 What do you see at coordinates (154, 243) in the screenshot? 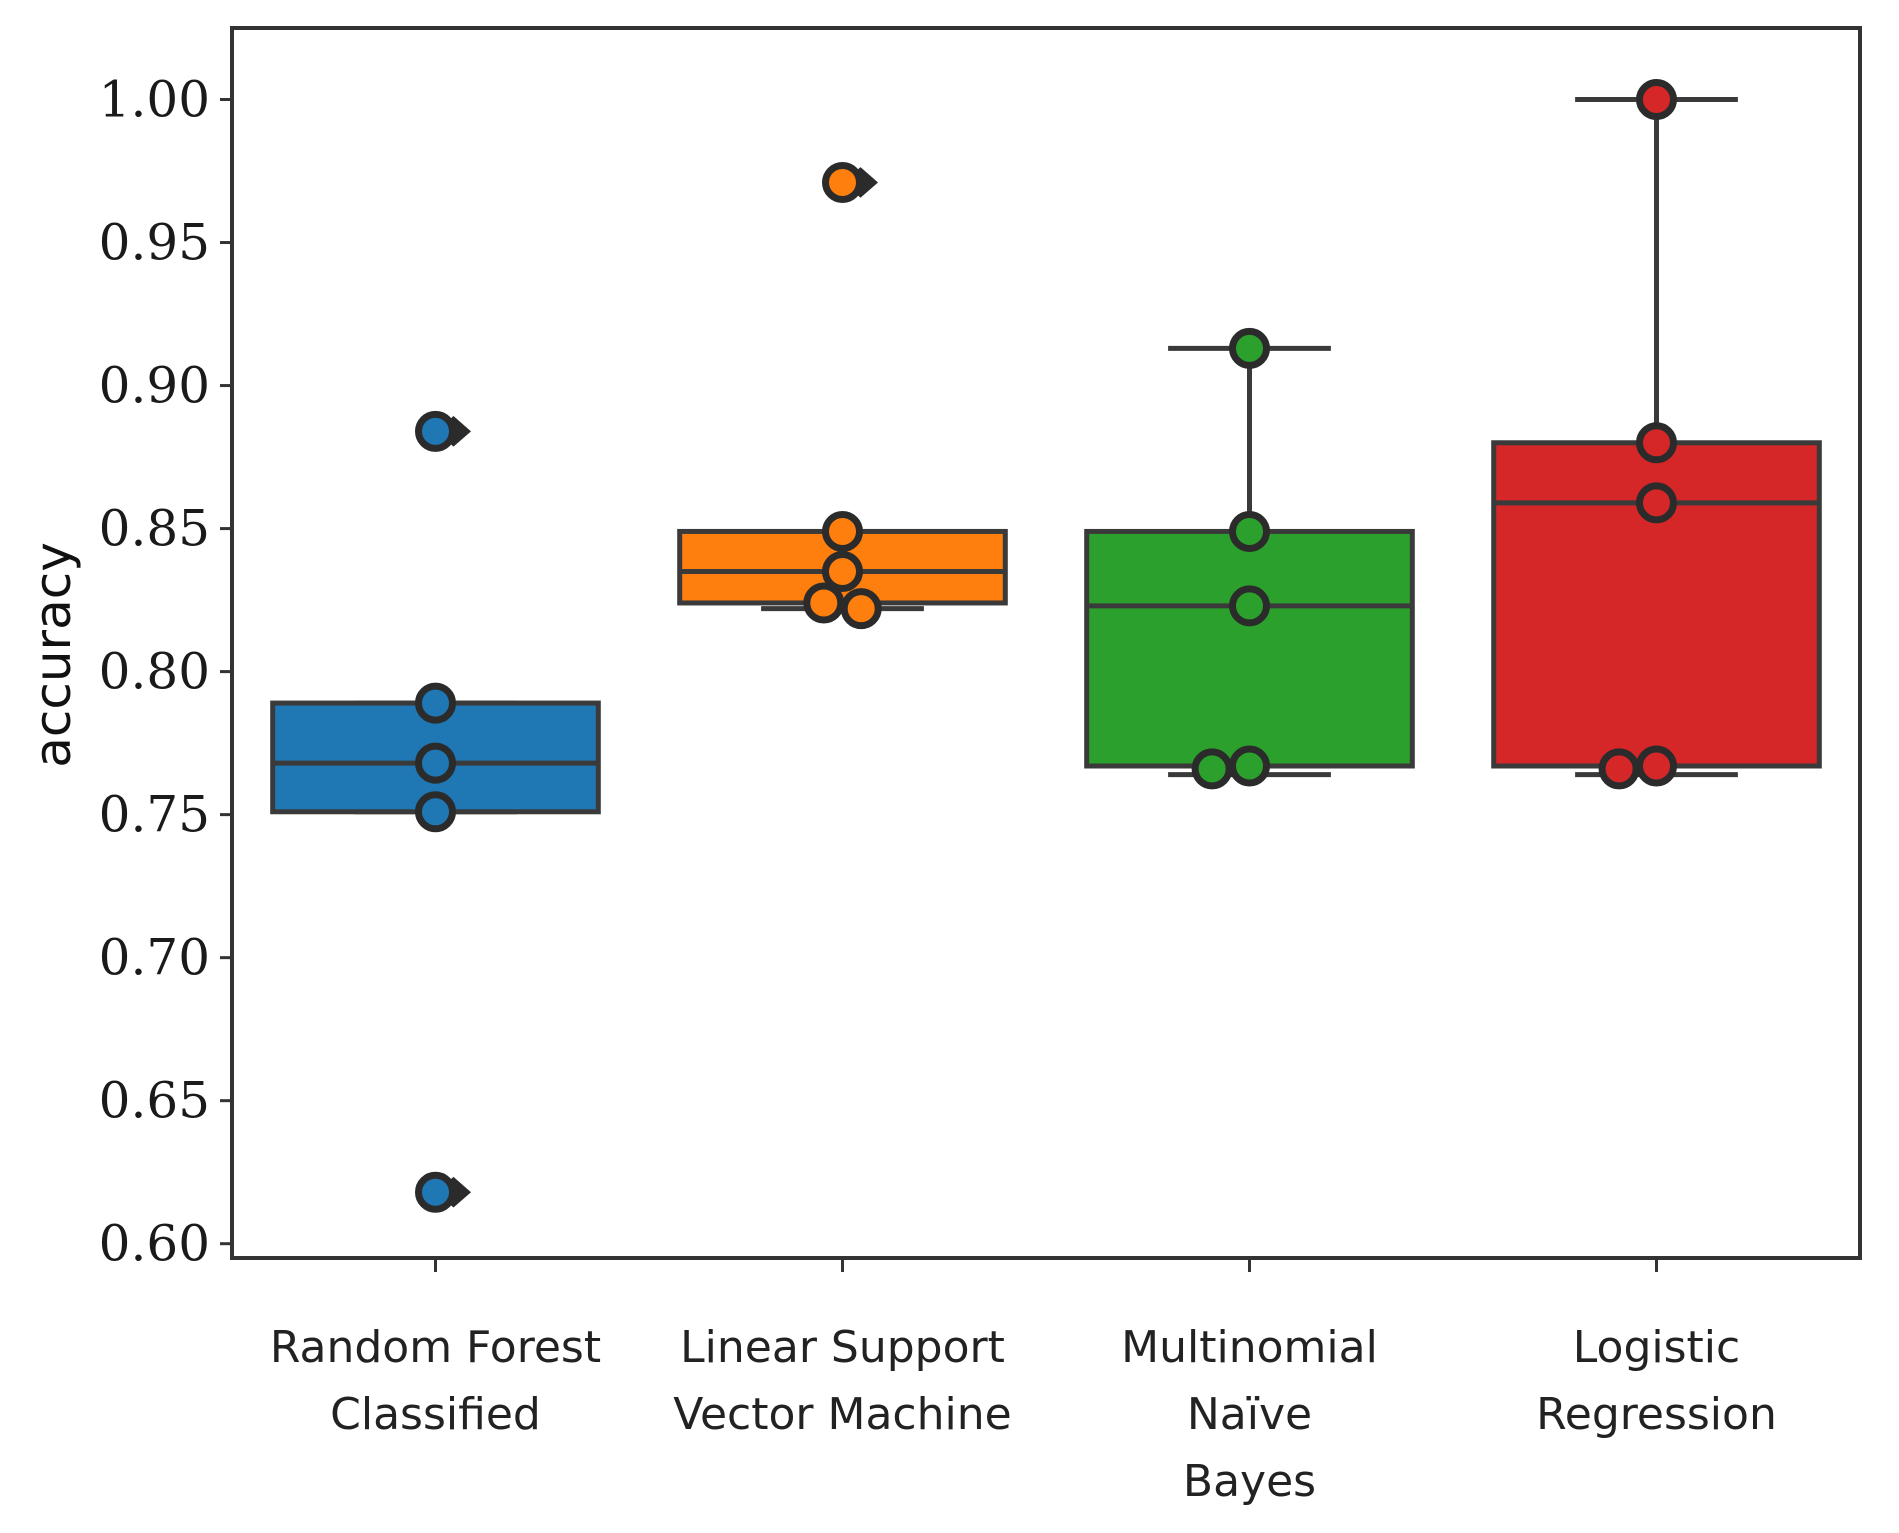
I see `y-tick-label: 0.95` at bounding box center [154, 243].